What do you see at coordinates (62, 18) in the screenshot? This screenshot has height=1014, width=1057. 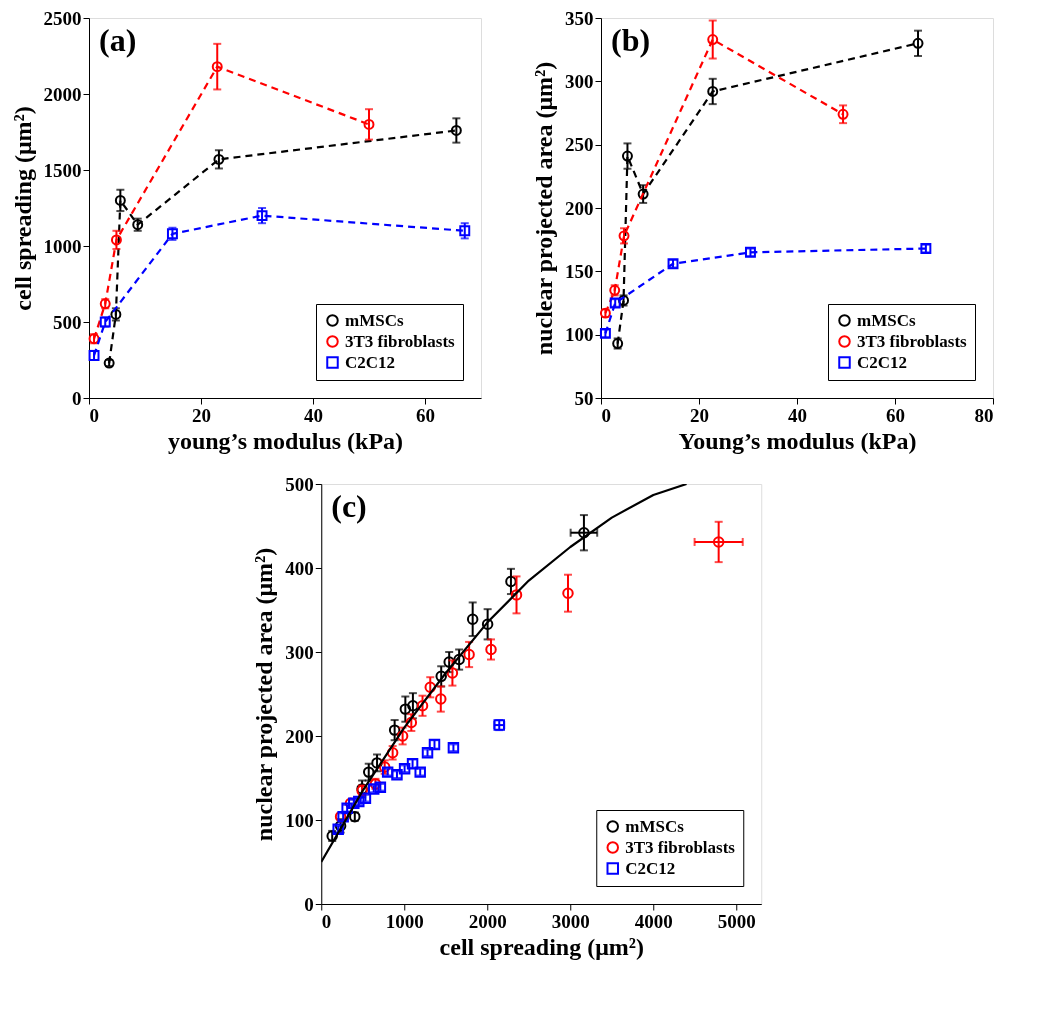 I see `y-tick-label: 2500` at bounding box center [62, 18].